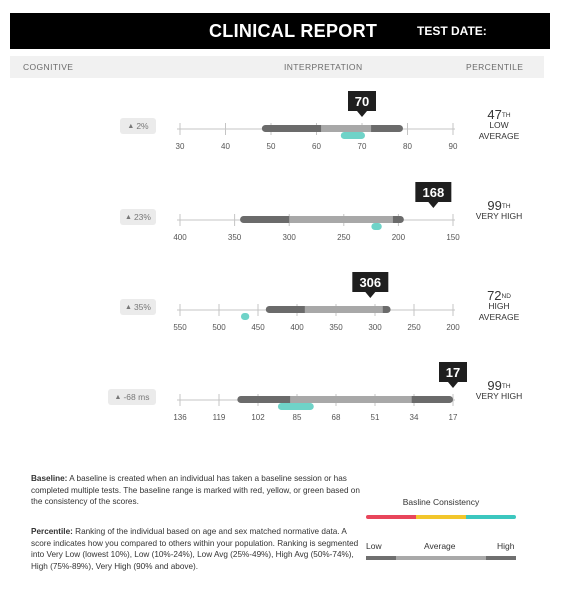 The width and height of the screenshot is (564, 600). Describe the element at coordinates (136, 397) in the screenshot. I see `change-value: -68 ms` at that location.